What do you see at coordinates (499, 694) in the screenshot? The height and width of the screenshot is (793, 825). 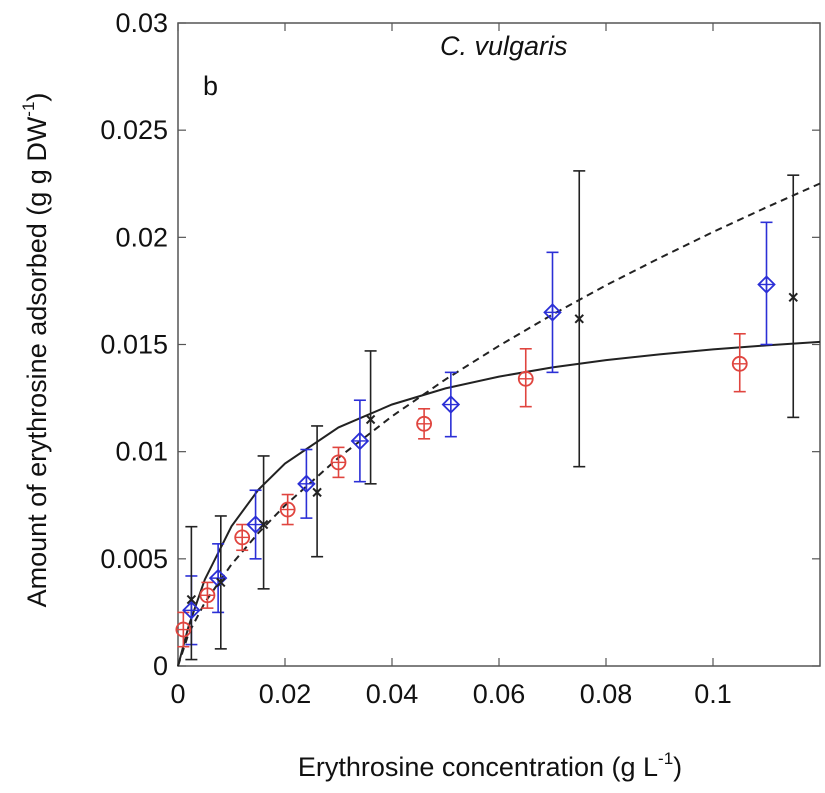 I see `x-tick-label: 0.06` at bounding box center [499, 694].